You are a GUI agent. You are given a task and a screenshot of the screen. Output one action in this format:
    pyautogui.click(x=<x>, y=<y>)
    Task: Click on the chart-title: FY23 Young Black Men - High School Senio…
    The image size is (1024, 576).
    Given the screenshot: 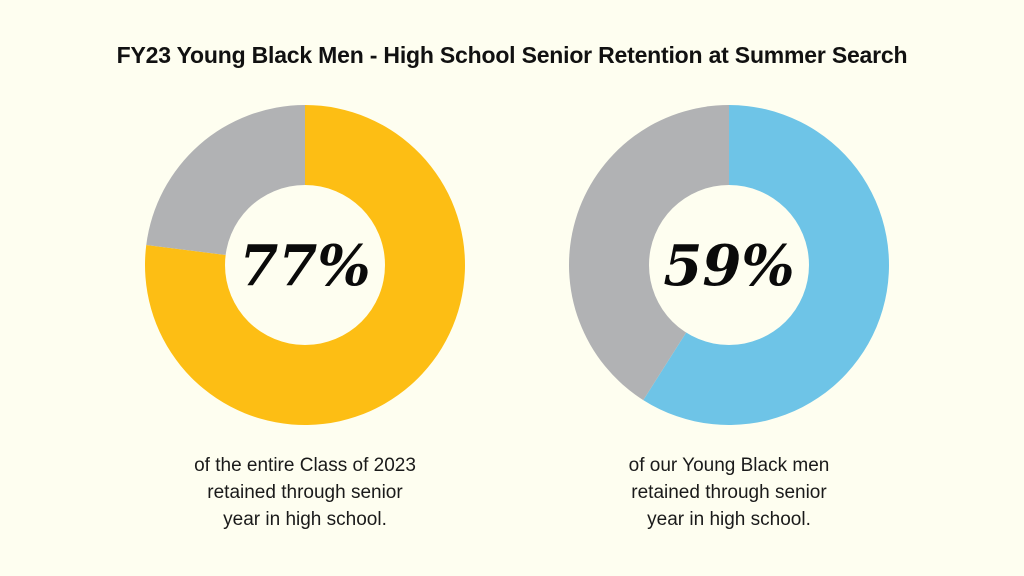 What is the action you would take?
    pyautogui.click(x=512, y=55)
    